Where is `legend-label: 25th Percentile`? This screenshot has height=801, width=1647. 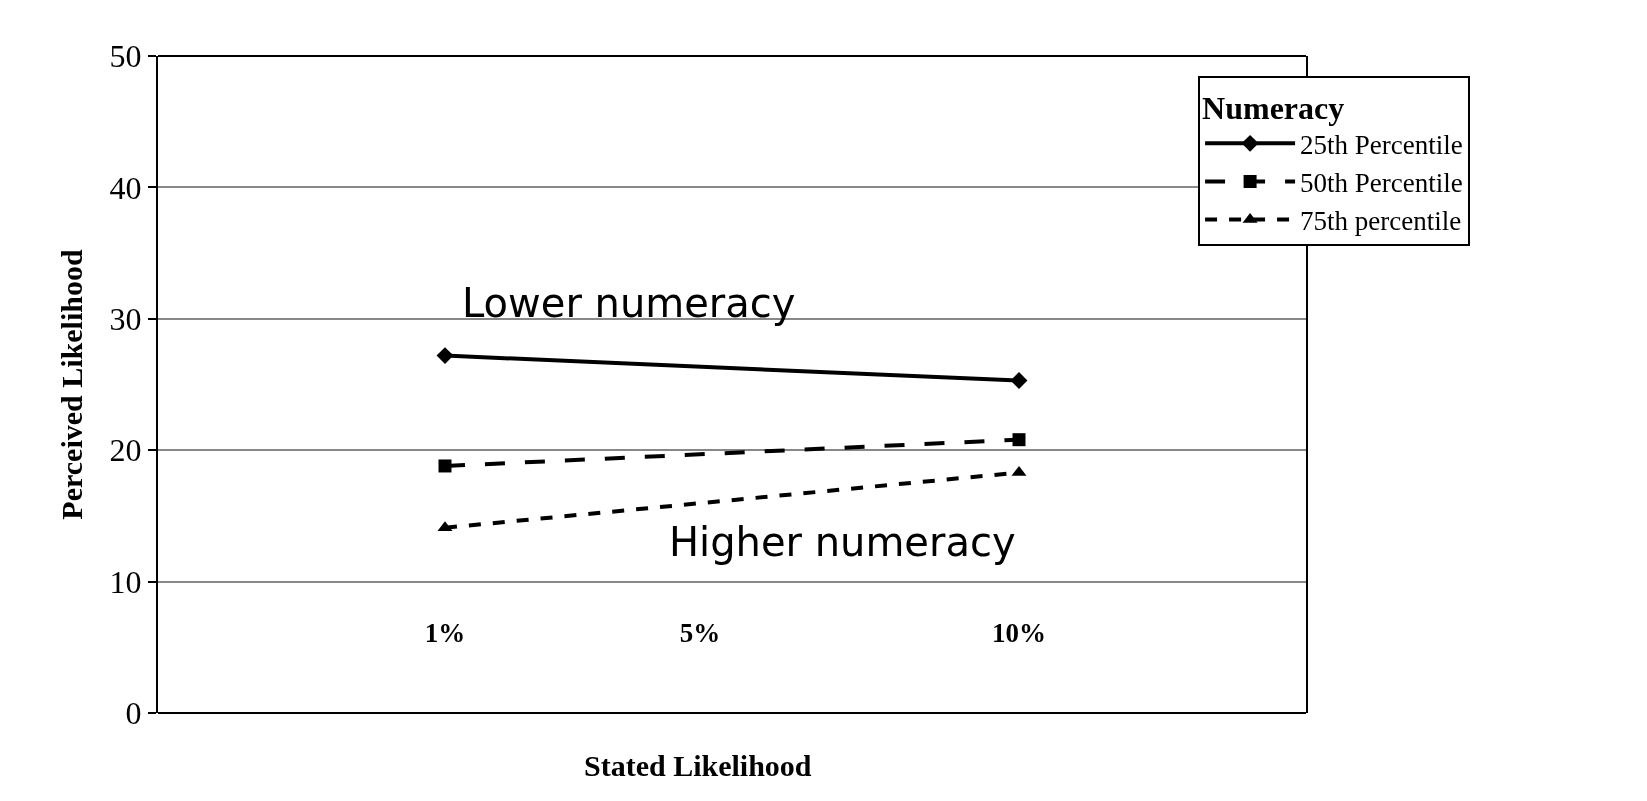
legend-label: 25th Percentile is located at coordinates (1381, 144).